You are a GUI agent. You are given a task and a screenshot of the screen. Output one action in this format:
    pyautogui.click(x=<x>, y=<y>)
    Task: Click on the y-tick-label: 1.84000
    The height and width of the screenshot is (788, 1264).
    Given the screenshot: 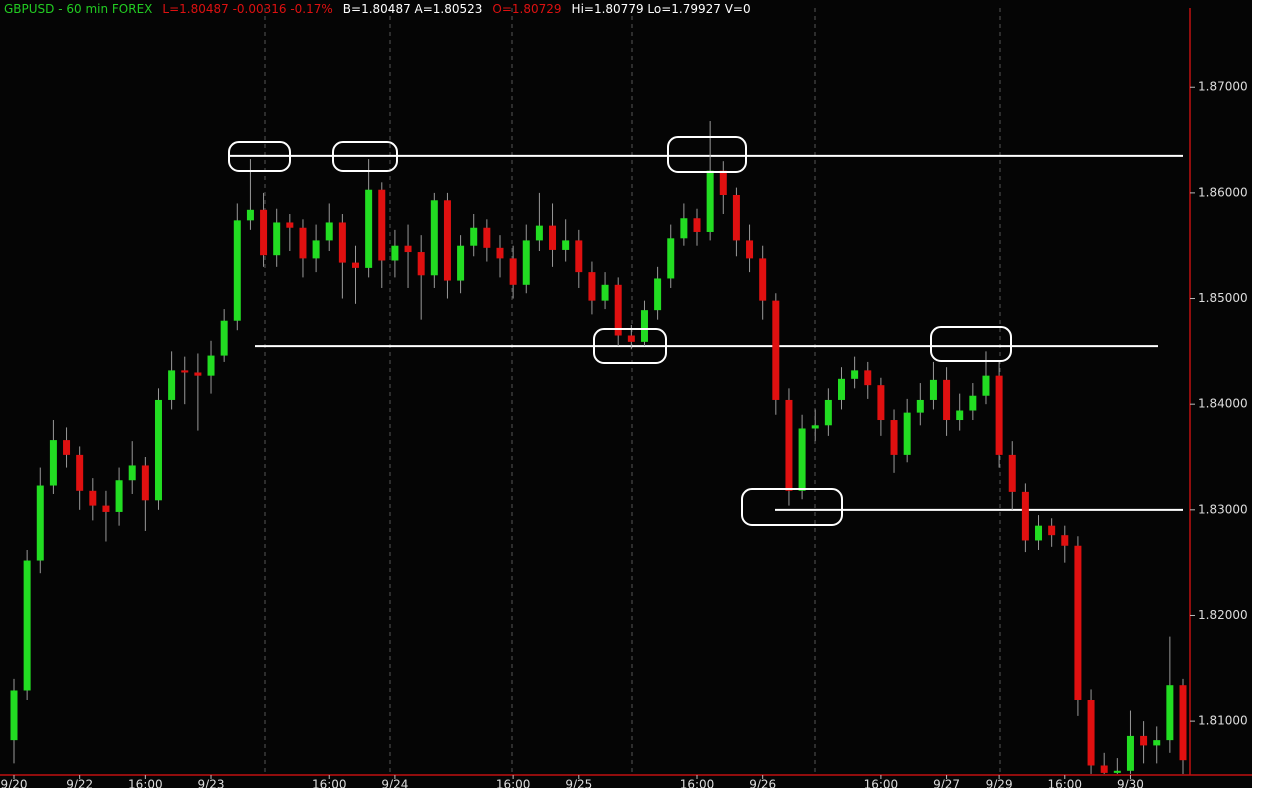 What is the action you would take?
    pyautogui.click(x=1223, y=404)
    